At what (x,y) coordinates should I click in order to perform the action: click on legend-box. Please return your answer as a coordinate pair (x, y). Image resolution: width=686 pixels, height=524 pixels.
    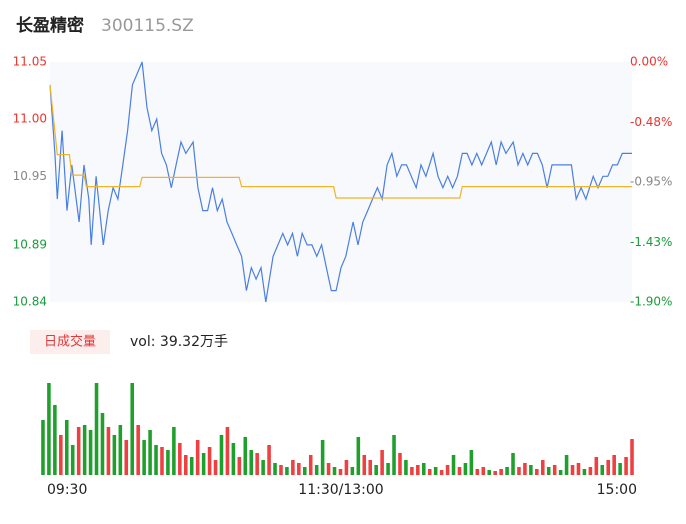
    Looking at the image, I should click on (70, 342).